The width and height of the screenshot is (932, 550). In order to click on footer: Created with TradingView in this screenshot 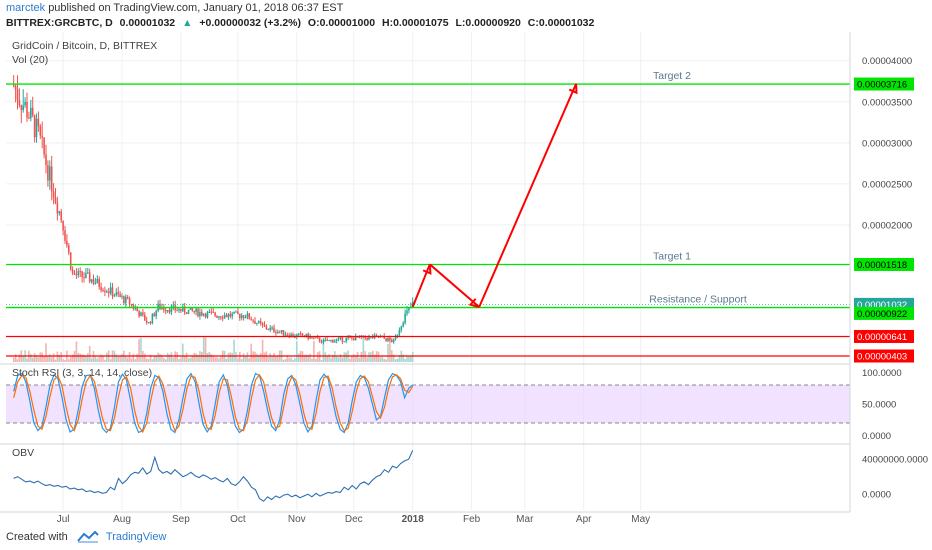, I will do `click(86, 537)`.